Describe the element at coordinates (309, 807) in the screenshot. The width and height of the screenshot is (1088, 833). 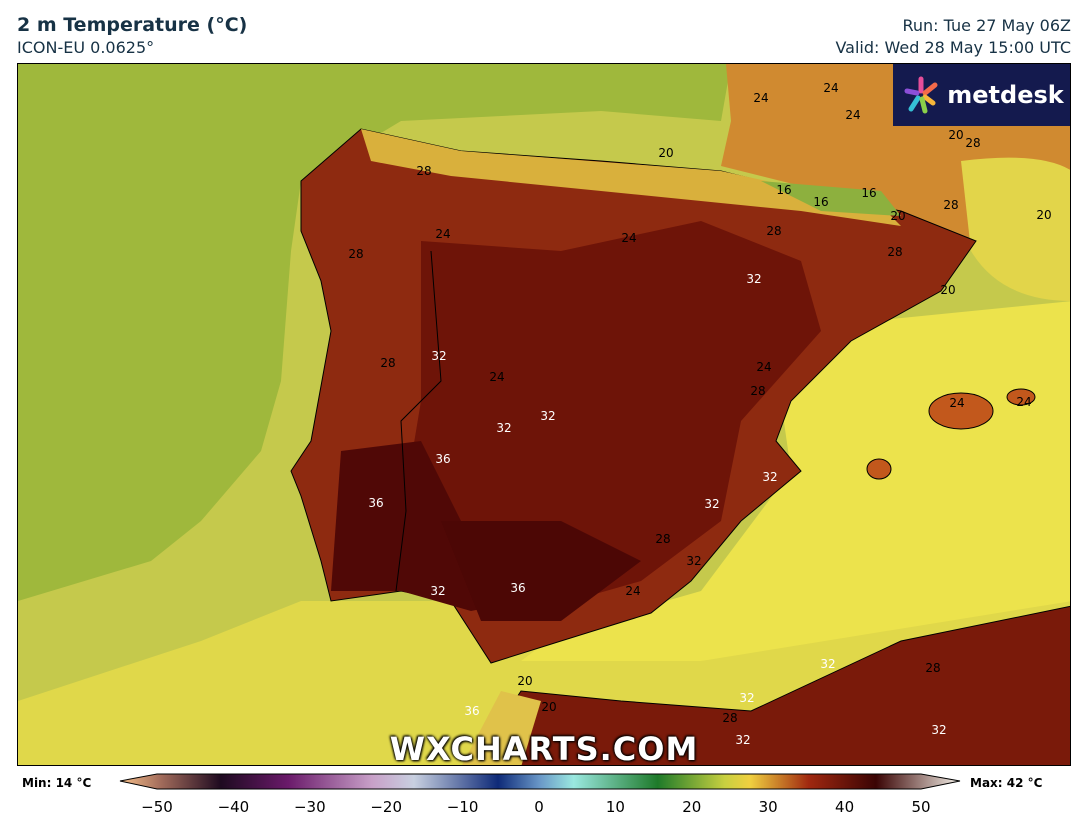
I see `colorbar-tick: −30` at that location.